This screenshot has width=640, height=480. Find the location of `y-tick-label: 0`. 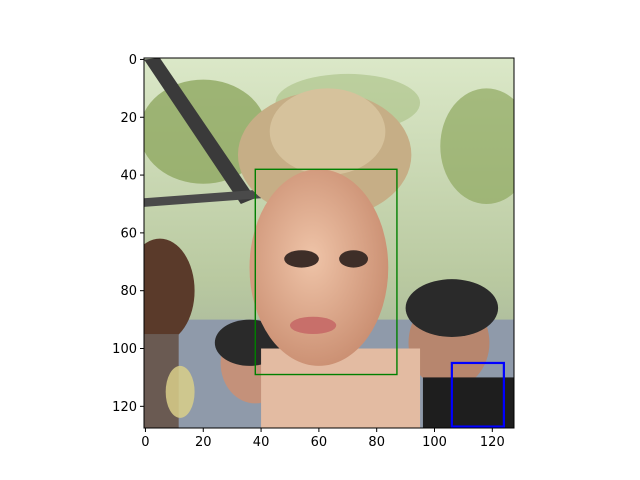

y-tick-label: 0 is located at coordinates (133, 60).